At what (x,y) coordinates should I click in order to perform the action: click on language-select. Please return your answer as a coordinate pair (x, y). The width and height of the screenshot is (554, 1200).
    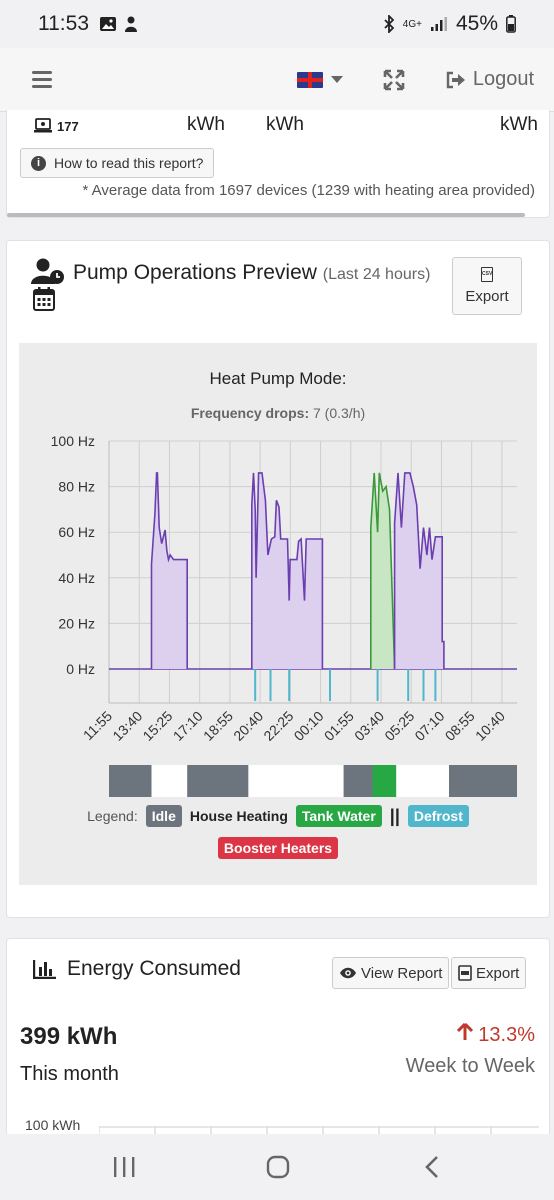
    Looking at the image, I should click on (319, 79).